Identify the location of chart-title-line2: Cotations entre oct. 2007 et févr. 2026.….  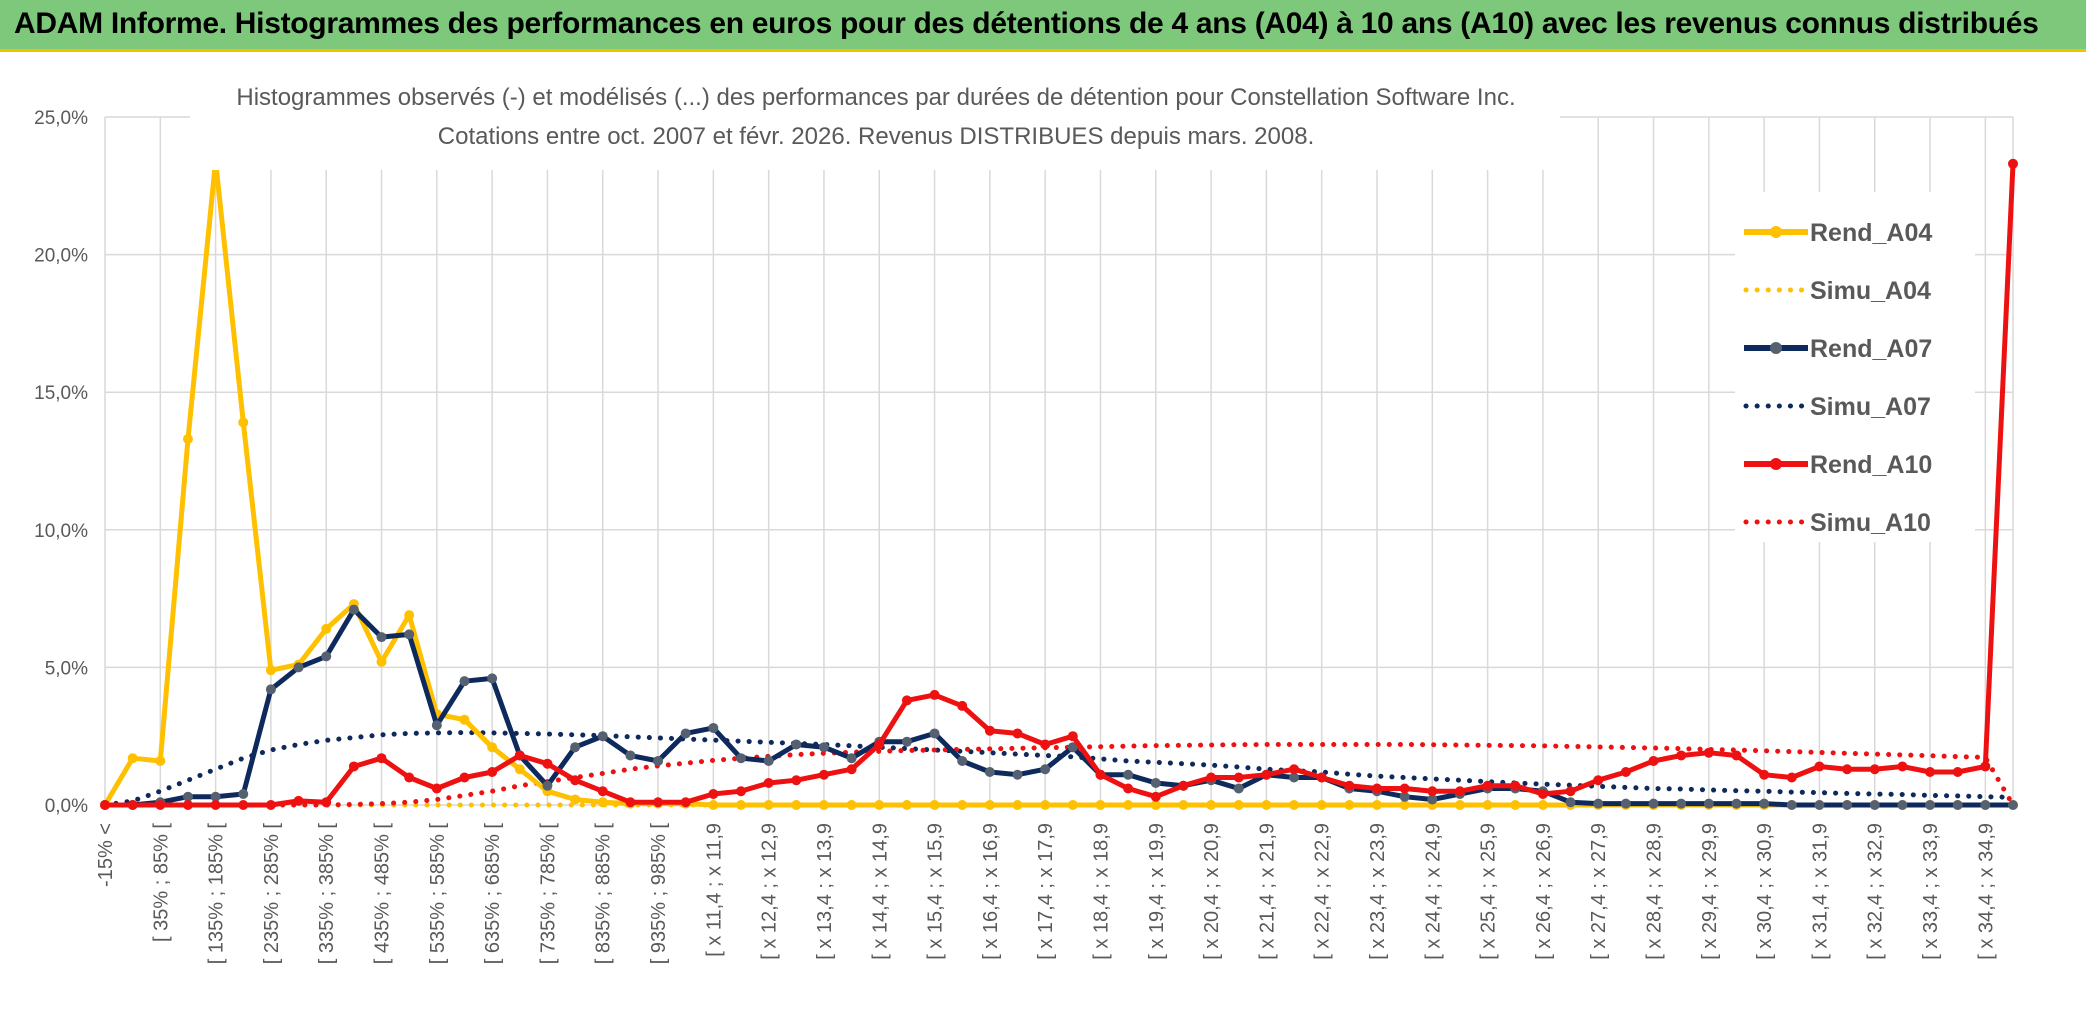
(876, 136).